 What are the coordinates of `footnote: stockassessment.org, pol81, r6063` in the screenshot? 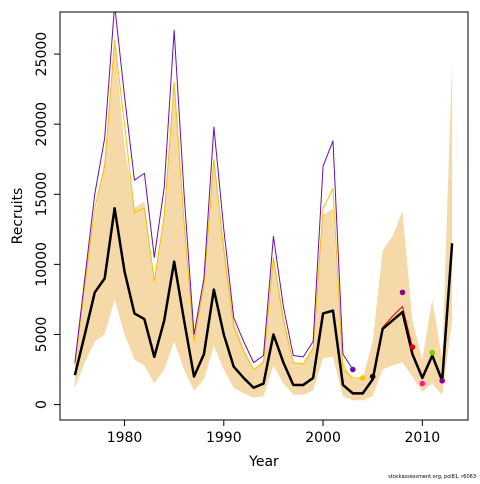 It's located at (432, 477).